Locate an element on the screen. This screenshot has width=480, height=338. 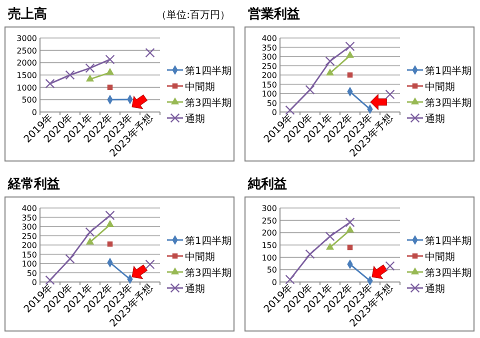
chart-title: 売上高 is located at coordinates (27, 14).